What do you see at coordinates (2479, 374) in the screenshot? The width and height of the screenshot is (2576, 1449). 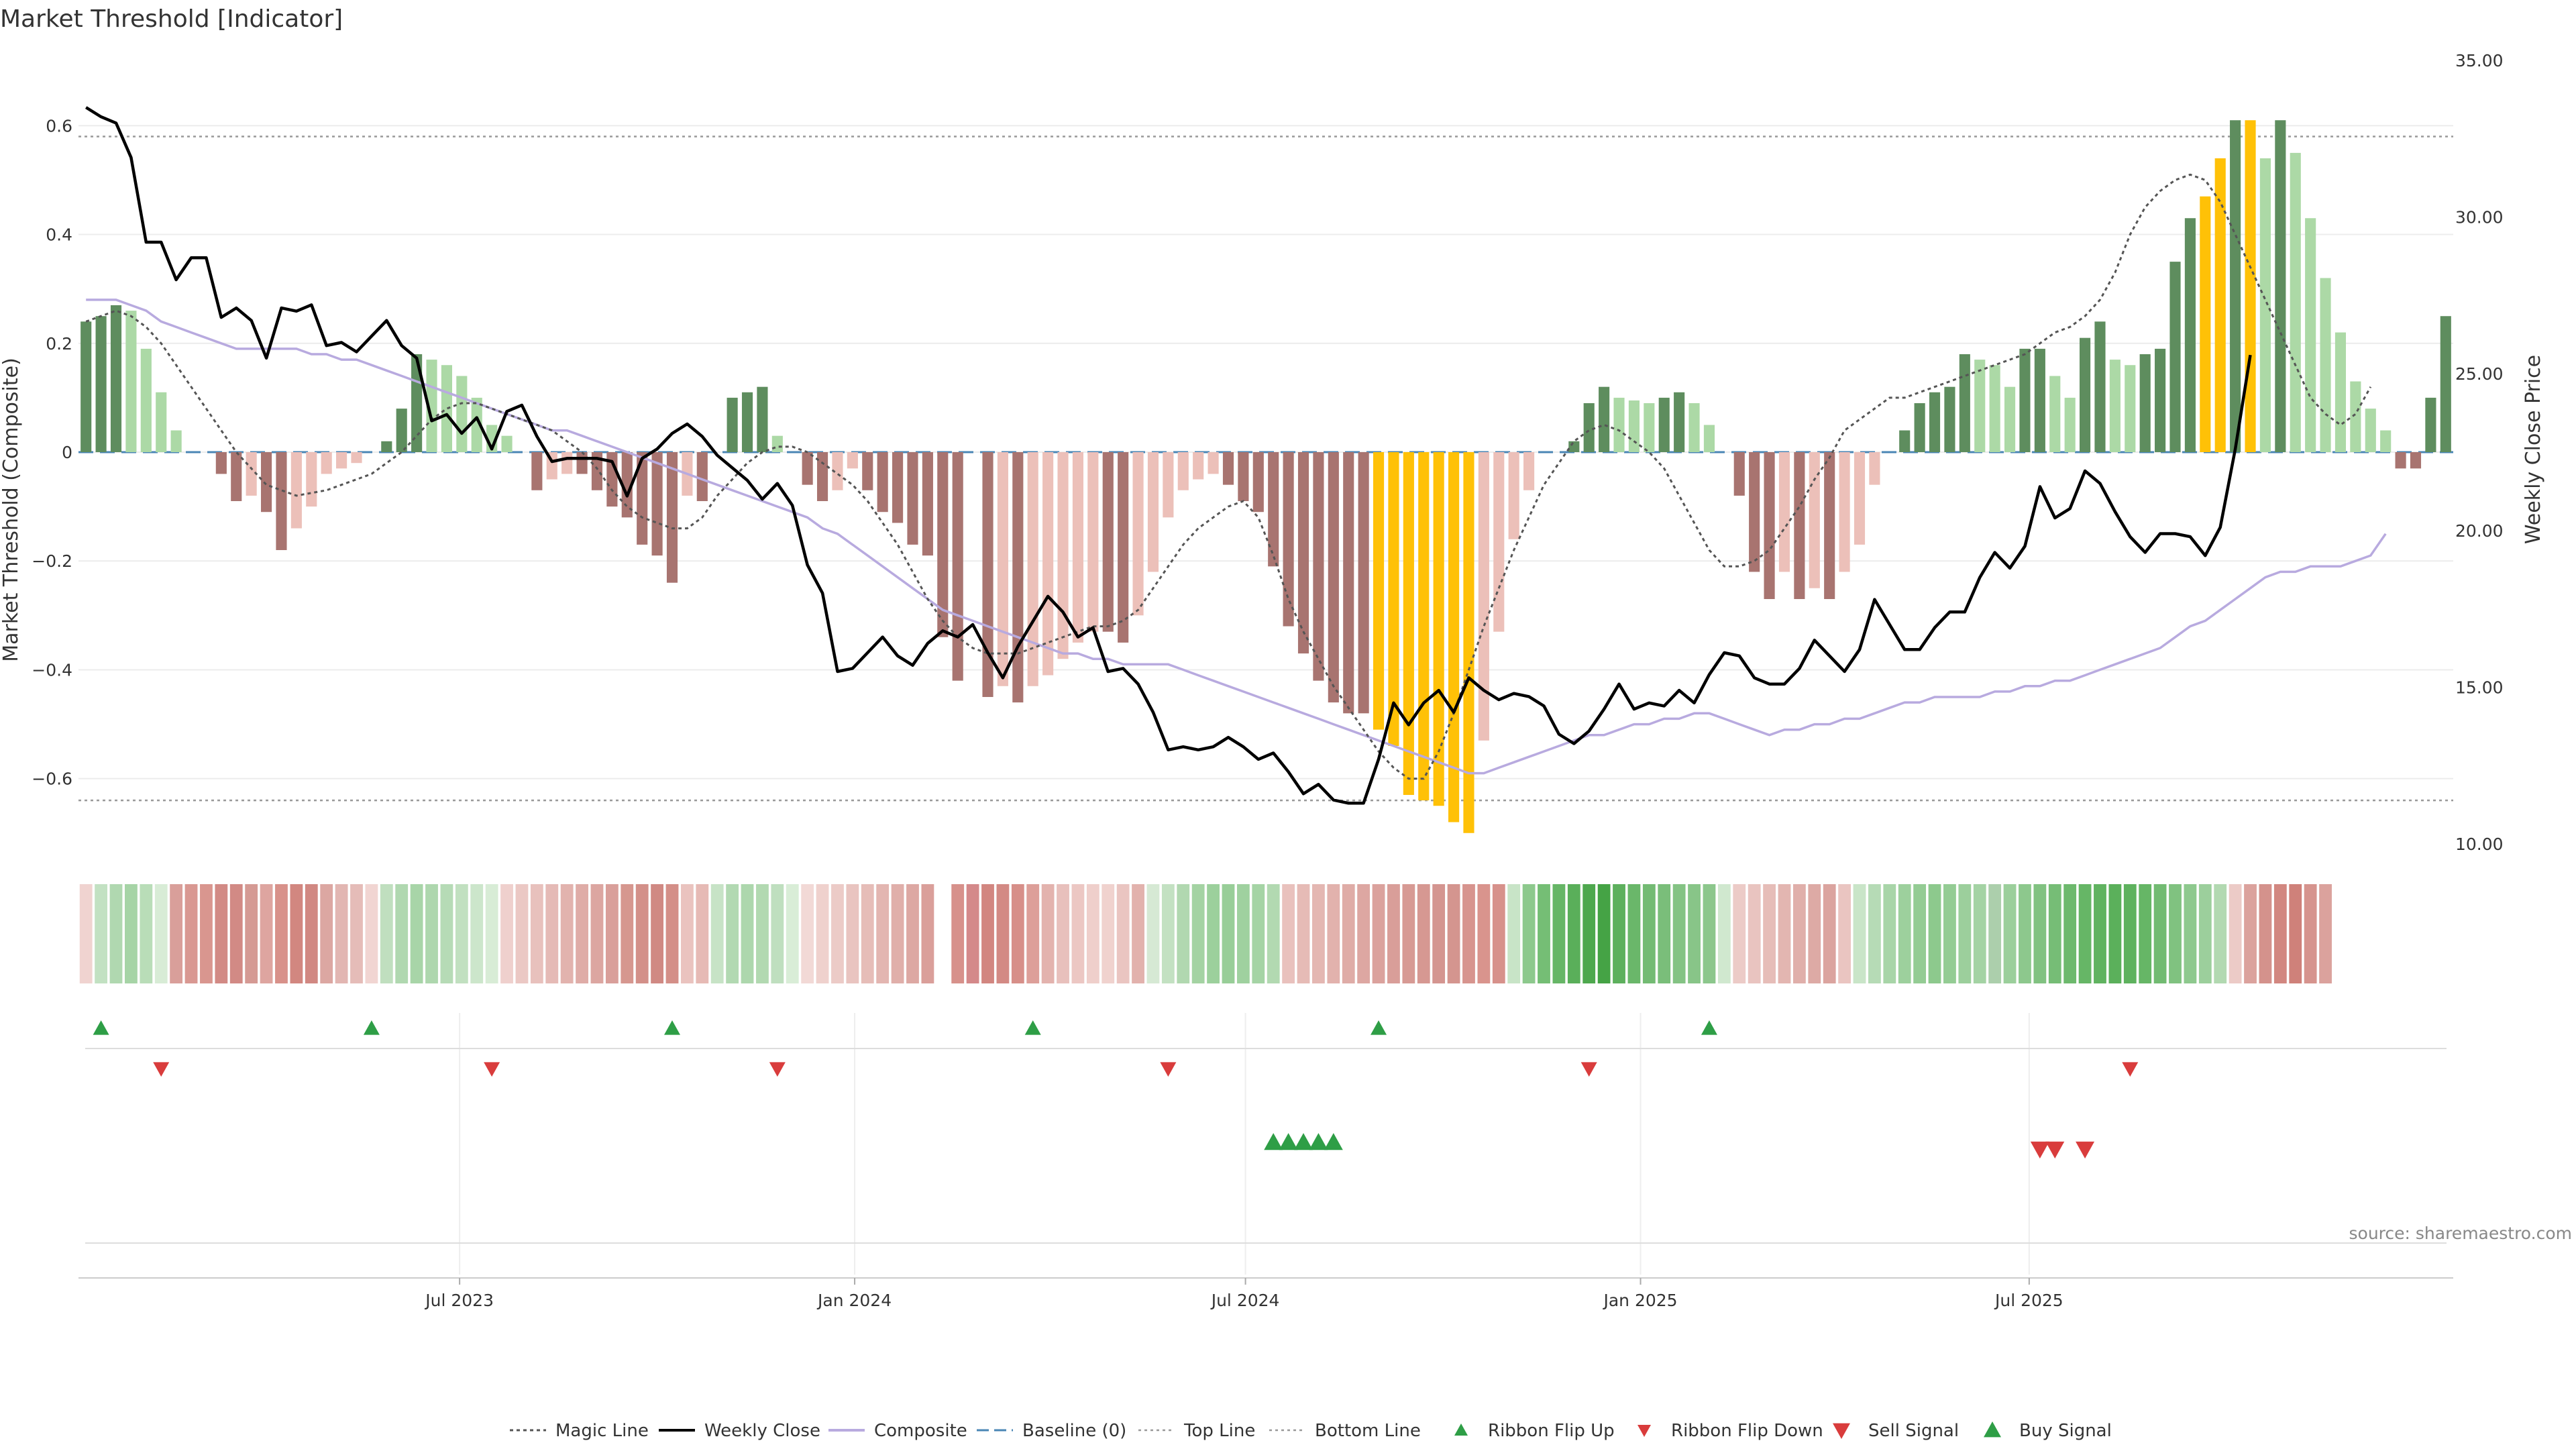 I see `y-tick-label-right: 25.00` at bounding box center [2479, 374].